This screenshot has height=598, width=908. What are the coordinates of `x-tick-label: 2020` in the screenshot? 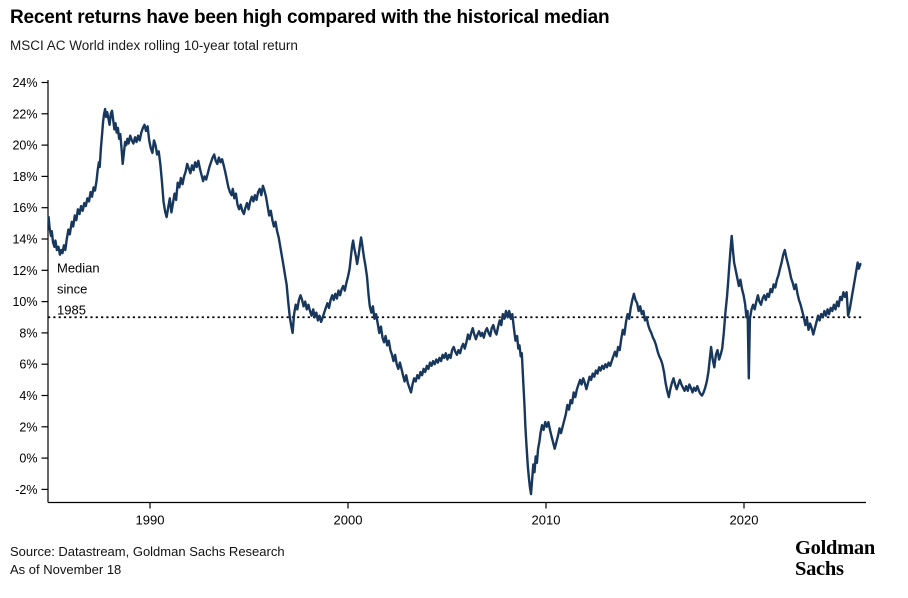 It's located at (744, 520).